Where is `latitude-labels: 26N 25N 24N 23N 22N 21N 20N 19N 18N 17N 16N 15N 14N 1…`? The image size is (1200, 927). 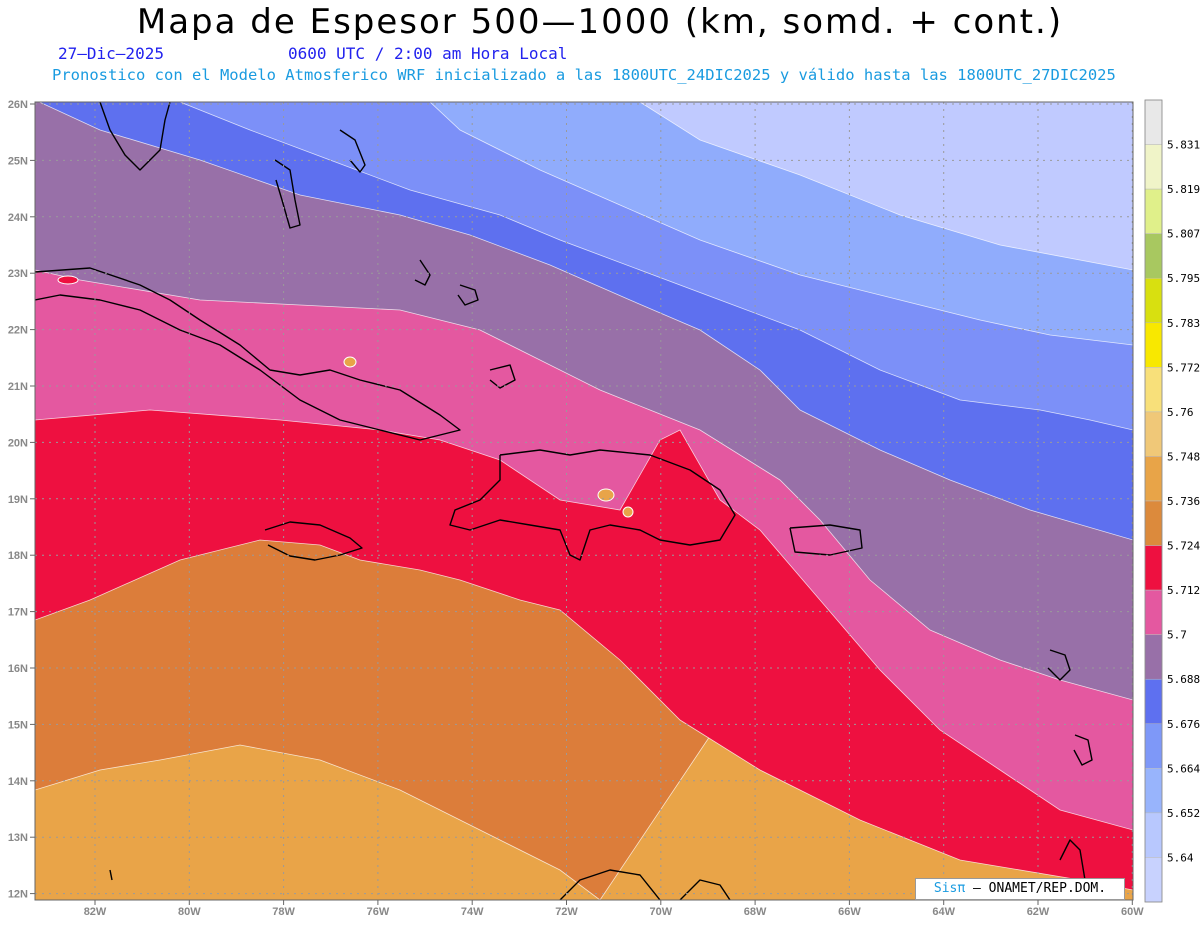
latitude-labels: 26N 25N 24N 23N 22N 21N 20N 19N 18N 17N 16N 15N 14N 1… is located at coordinates (21, 500).